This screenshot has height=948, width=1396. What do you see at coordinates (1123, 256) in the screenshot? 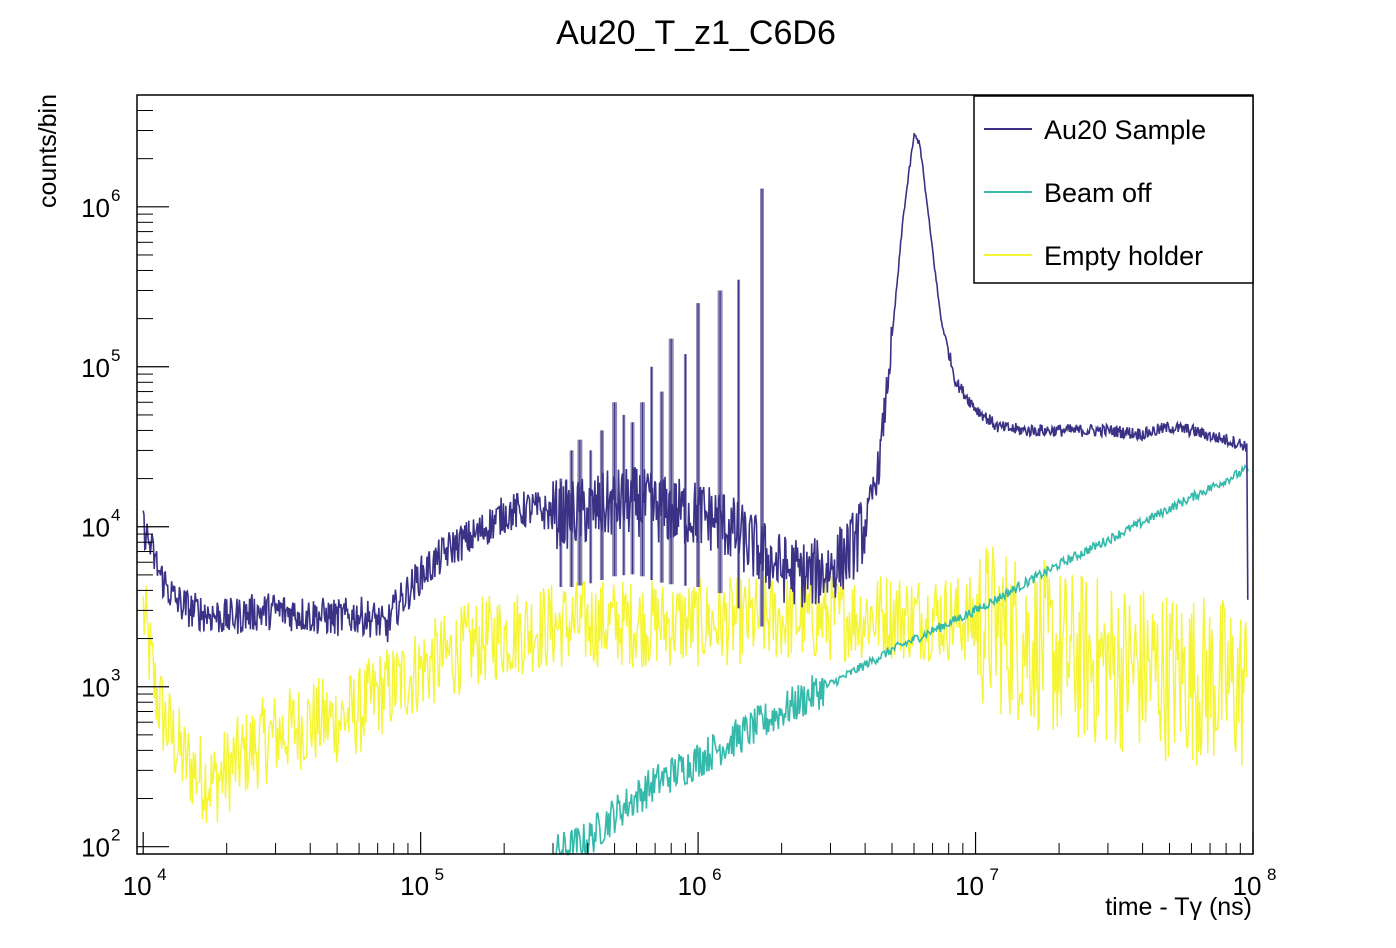
I see `legend-label-empty-holder: Empty holder` at bounding box center [1123, 256].